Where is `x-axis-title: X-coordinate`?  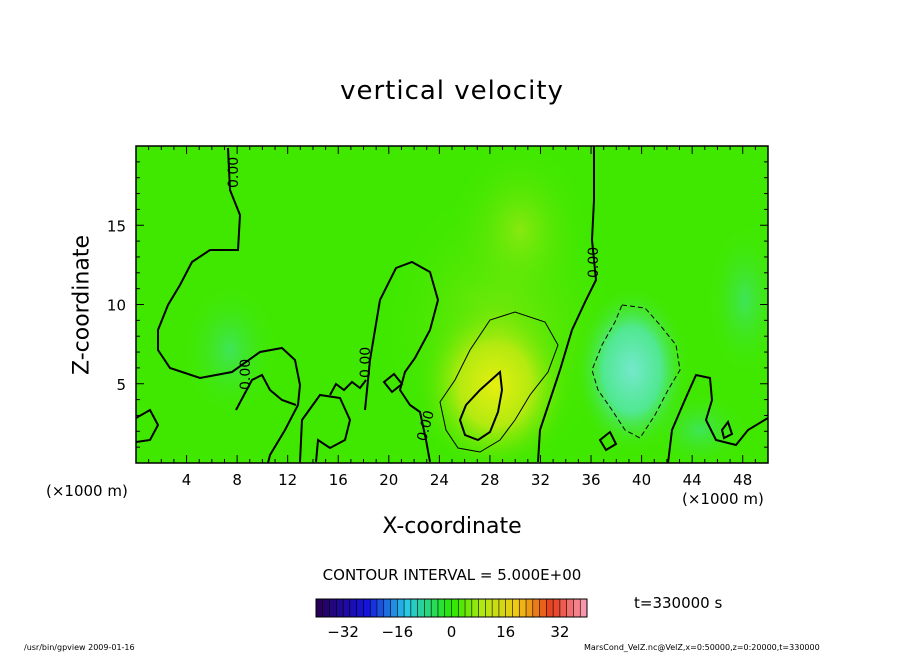
x-axis-title: X-coordinate is located at coordinates (452, 526).